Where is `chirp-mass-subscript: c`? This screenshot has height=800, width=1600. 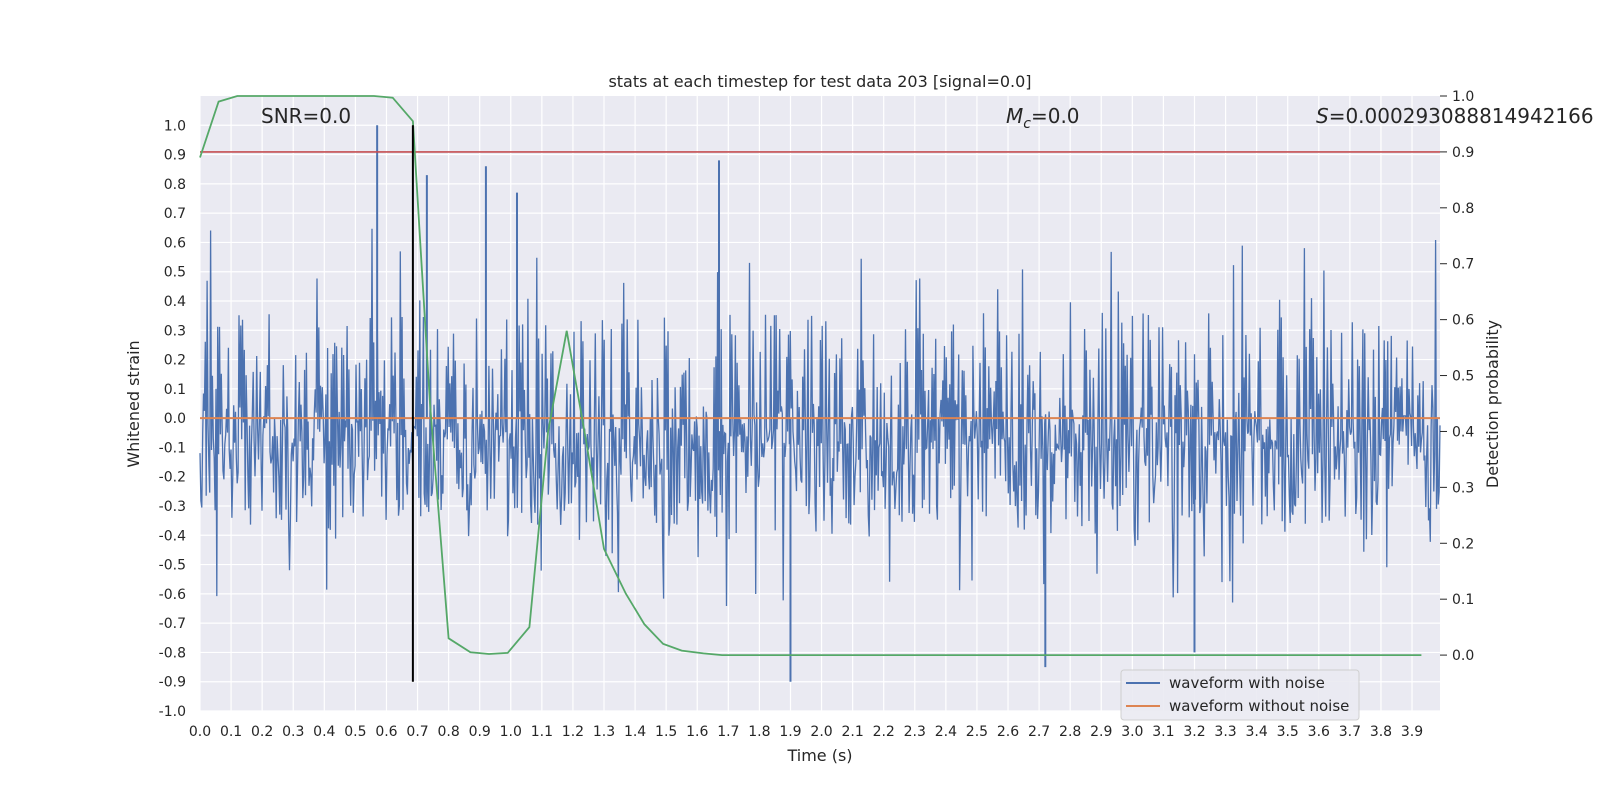 chirp-mass-subscript: c is located at coordinates (1027, 124).